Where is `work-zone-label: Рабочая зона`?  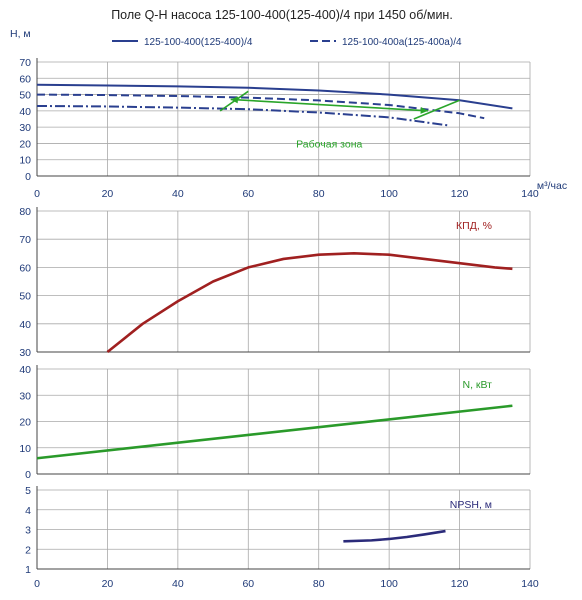
work-zone-label: Рабочая зона is located at coordinates (329, 144).